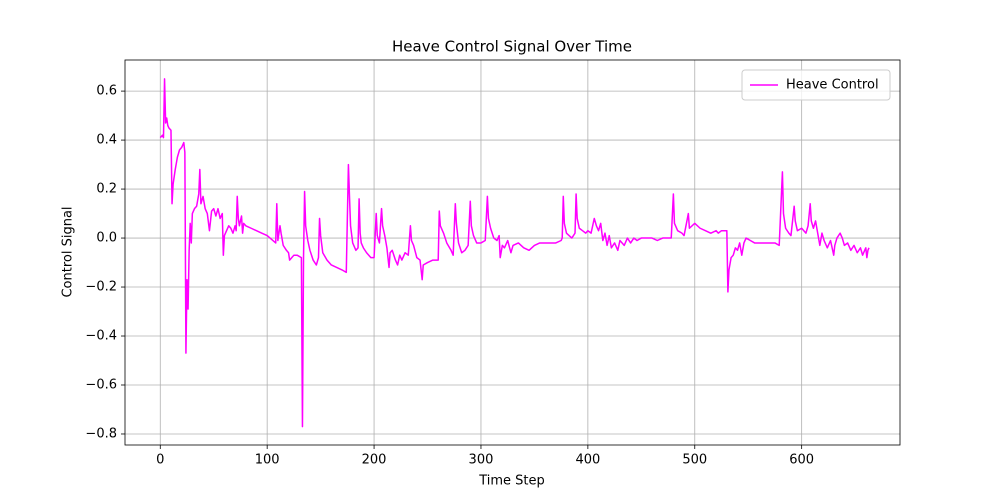 This screenshot has width=1000, height=500. What do you see at coordinates (832, 85) in the screenshot?
I see `legend-label: Heave Control` at bounding box center [832, 85].